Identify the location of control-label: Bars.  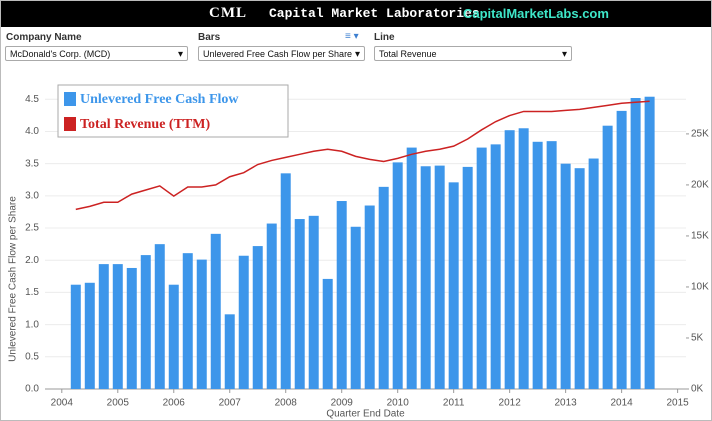
(209, 37).